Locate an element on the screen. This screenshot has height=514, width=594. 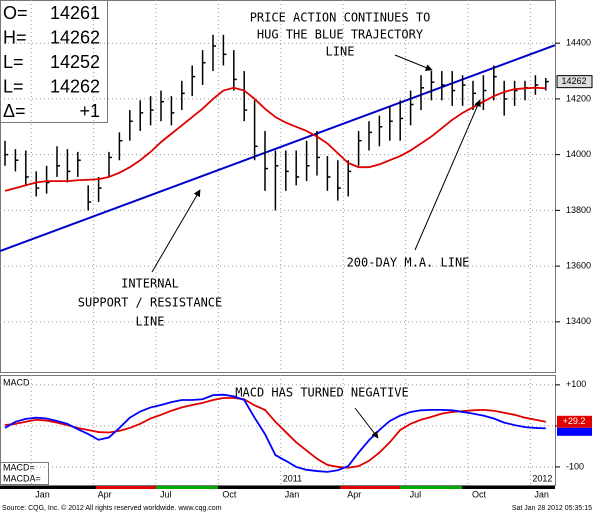
year-label: 2012 is located at coordinates (542, 478).